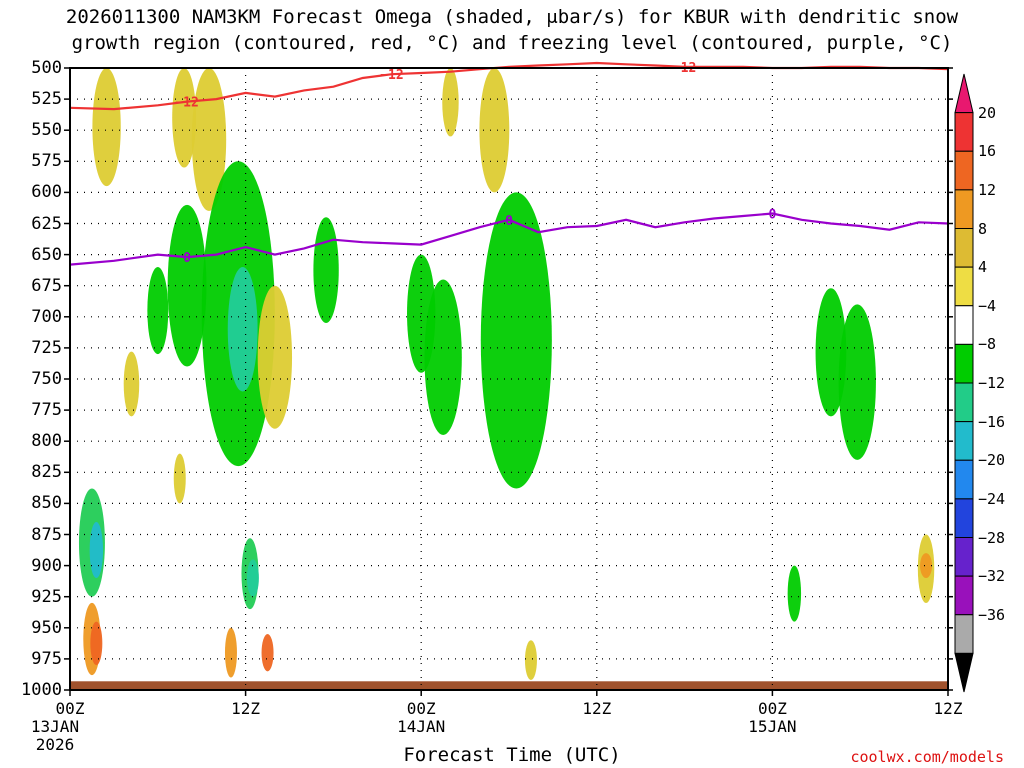 Image resolution: width=1024 pixels, height=768 pixels. I want to click on colorbar-label-3: 8, so click(983, 228).